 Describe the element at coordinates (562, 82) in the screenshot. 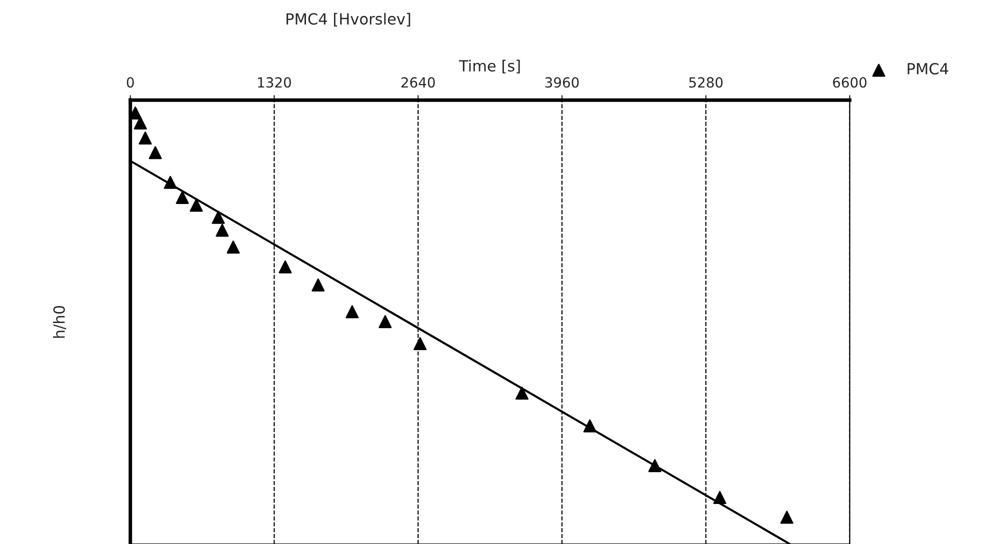

I see `x-tick-label: 3960` at that location.